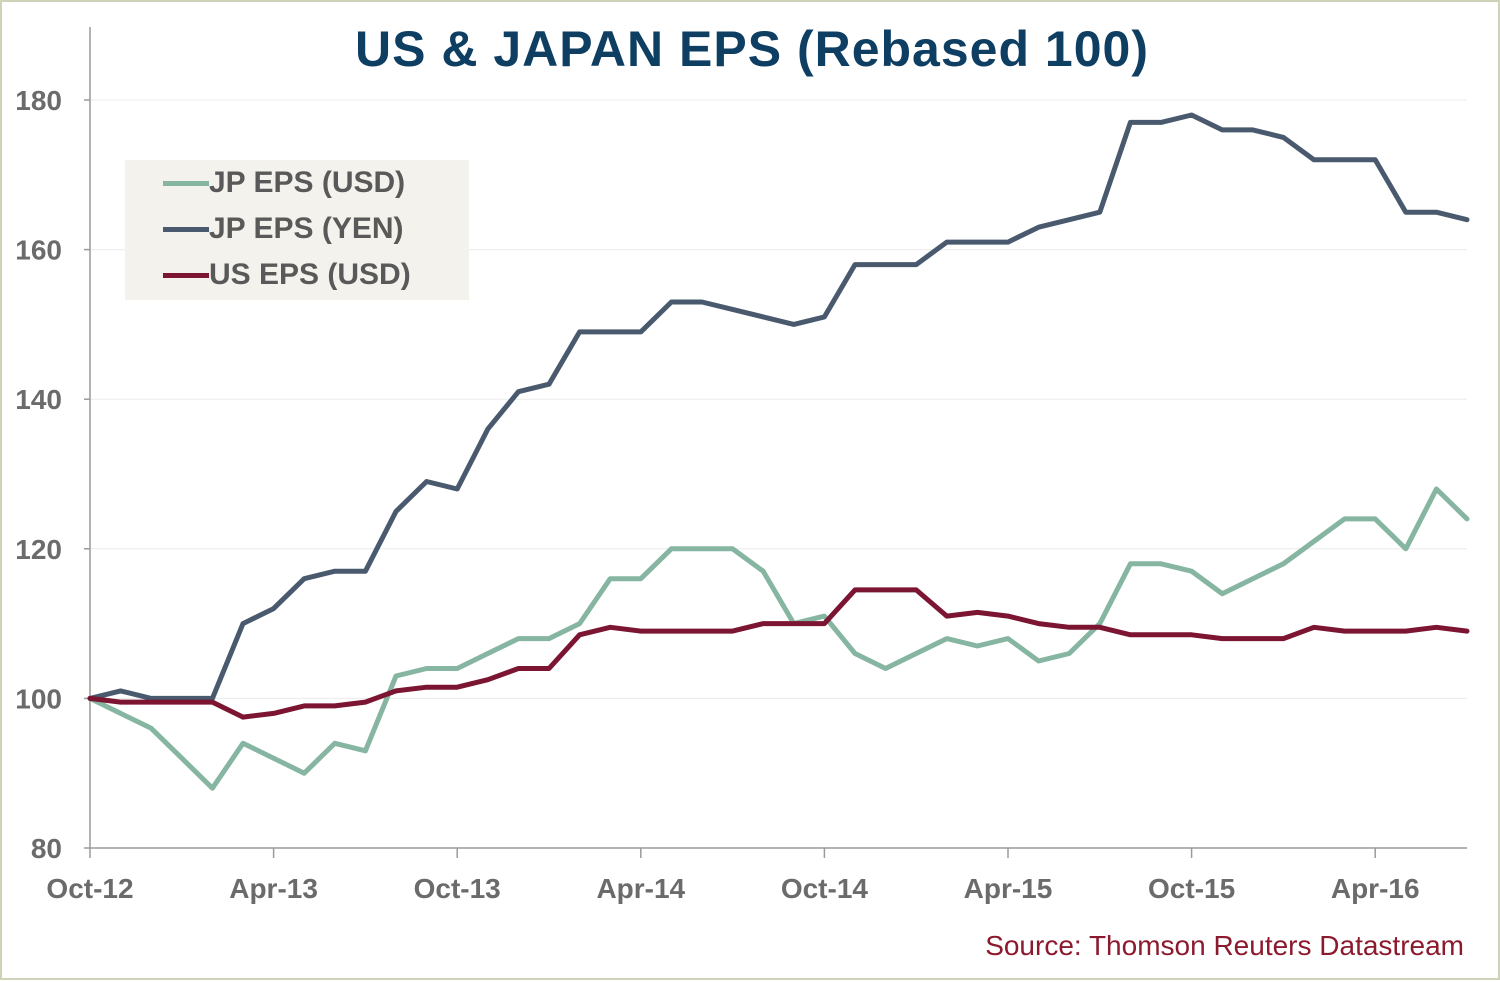 This screenshot has width=1500, height=982. I want to click on legend-item-jp-eps-usd: JP EPS (USD), so click(284, 183).